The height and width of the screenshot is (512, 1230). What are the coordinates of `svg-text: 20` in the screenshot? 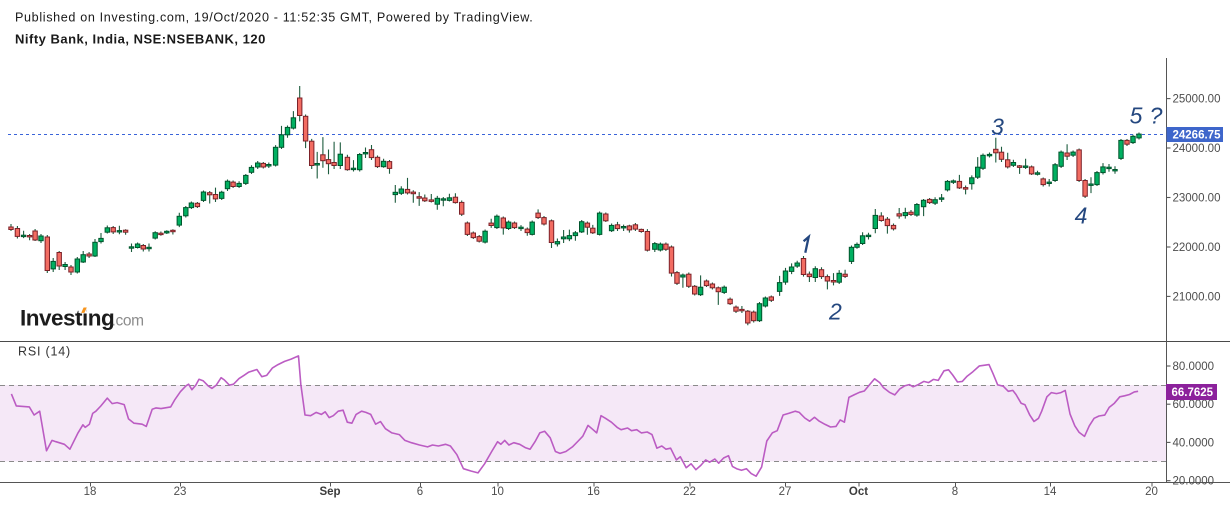 It's located at (1151, 492).